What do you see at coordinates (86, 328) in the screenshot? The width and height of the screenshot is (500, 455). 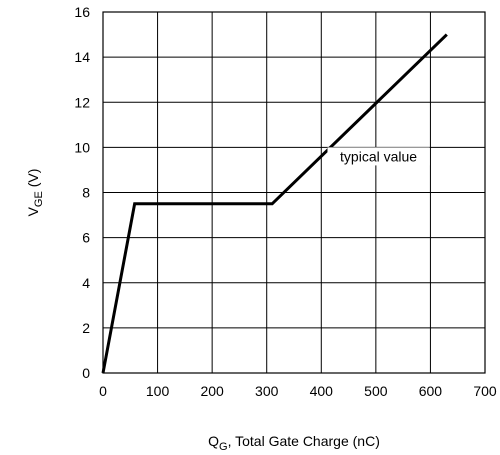 I see `y-tick-label: 2` at bounding box center [86, 328].